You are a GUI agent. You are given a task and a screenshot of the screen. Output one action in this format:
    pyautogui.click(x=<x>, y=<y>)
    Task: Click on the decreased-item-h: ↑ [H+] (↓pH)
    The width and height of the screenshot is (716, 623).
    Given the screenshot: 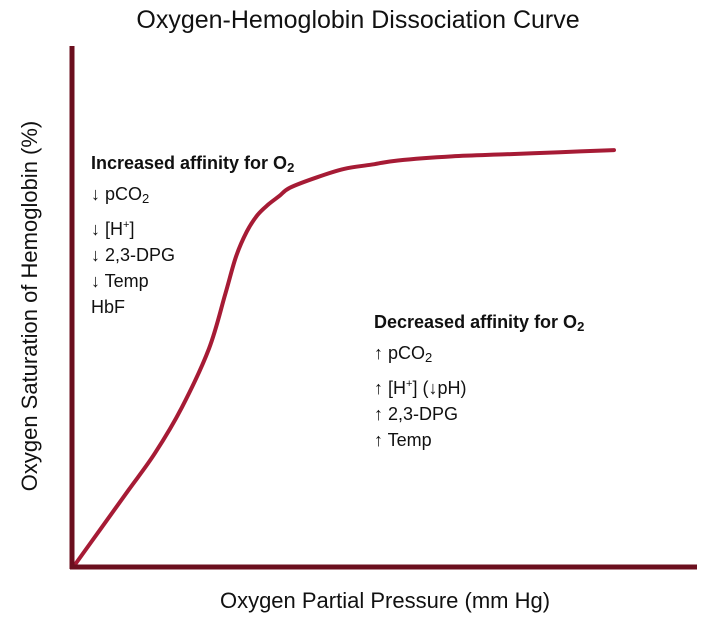 What is the action you would take?
    pyautogui.click(x=420, y=388)
    